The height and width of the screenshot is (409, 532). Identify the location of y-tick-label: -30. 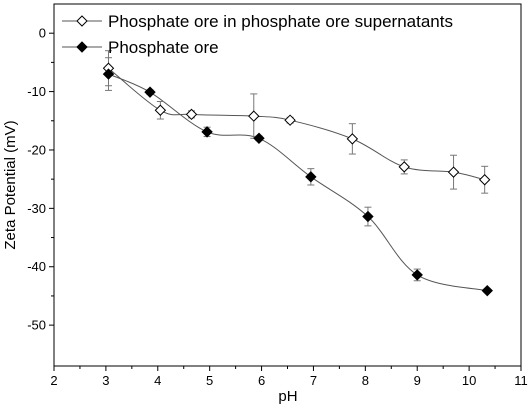
(36, 208).